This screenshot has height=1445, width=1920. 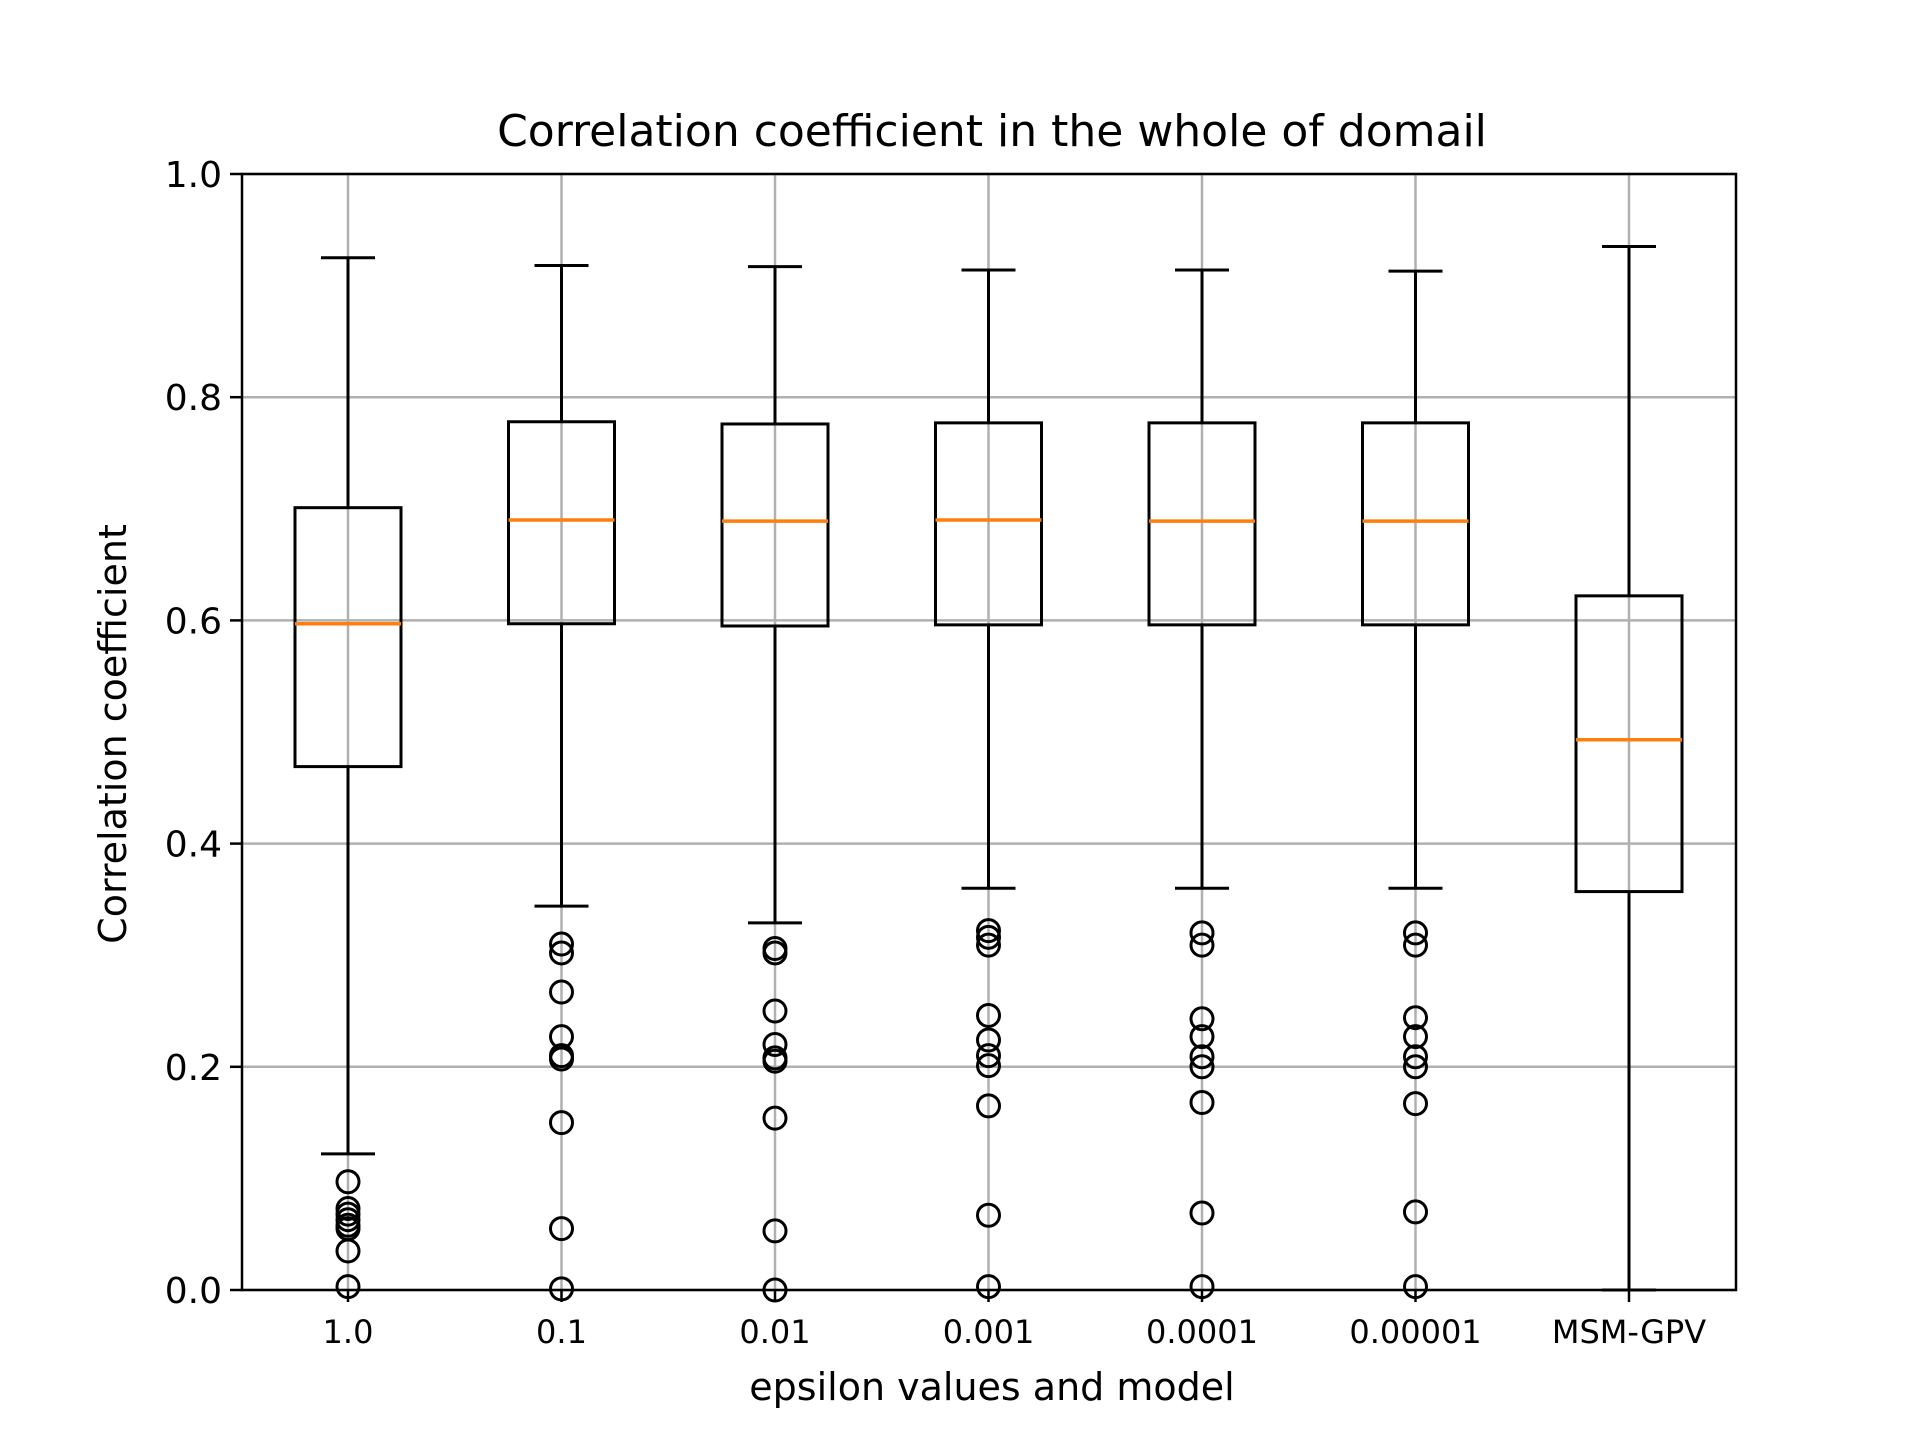 What do you see at coordinates (193, 845) in the screenshot?
I see `y-tick-label: 0.4` at bounding box center [193, 845].